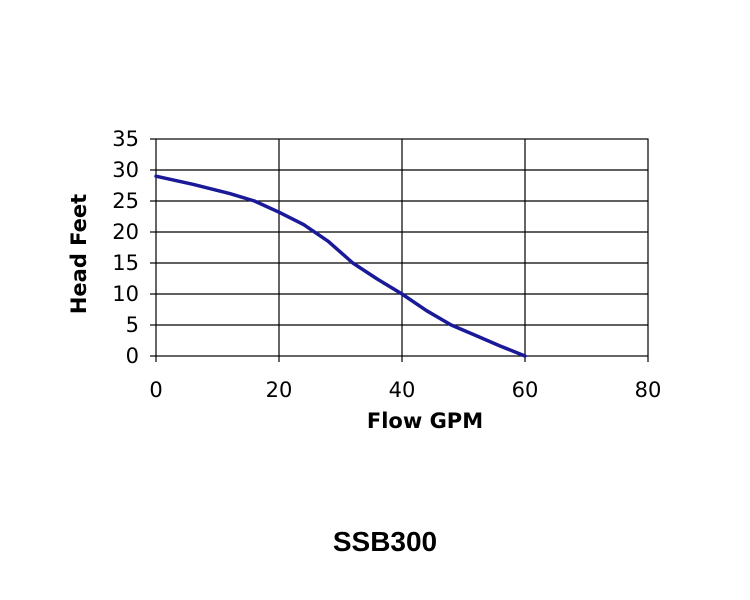 This screenshot has height=600, width=750. What do you see at coordinates (525, 390) in the screenshot?
I see `x-tick-label: 60` at bounding box center [525, 390].